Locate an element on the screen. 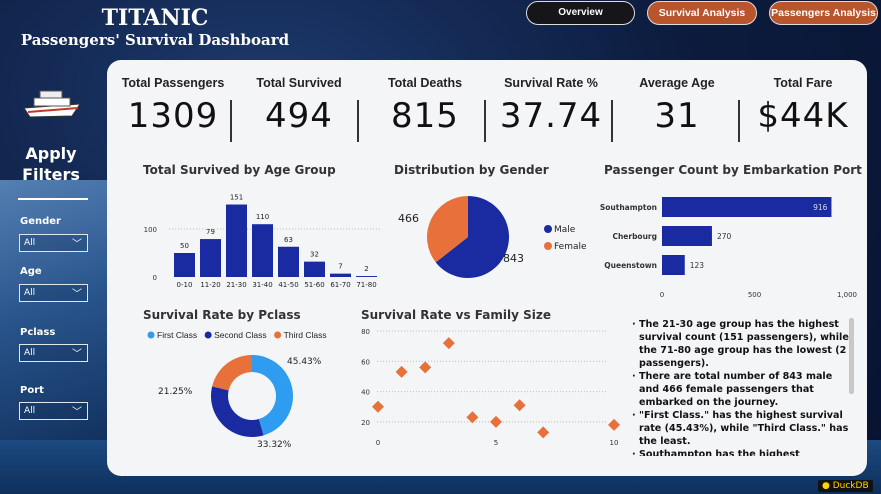 The image size is (881, 494). x-tick-label: 0-10 is located at coordinates (185, 285).